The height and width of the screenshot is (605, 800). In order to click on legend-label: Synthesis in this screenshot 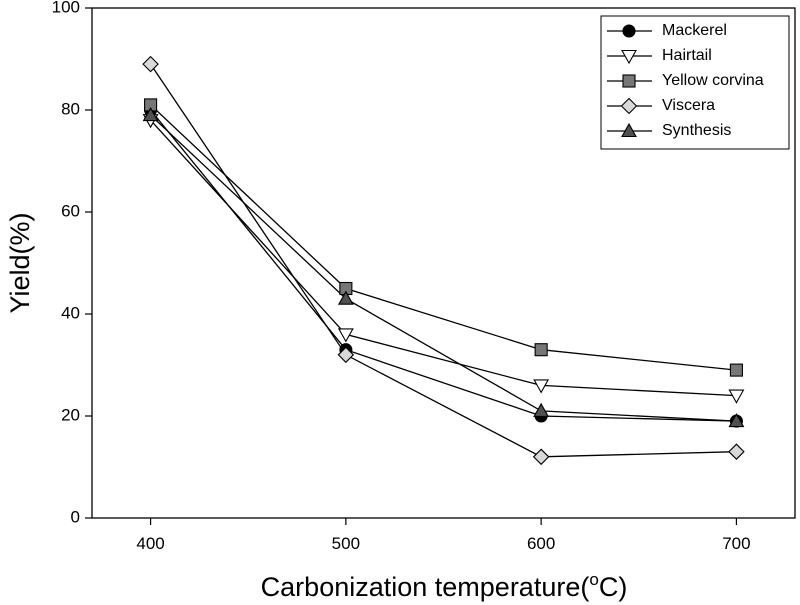, I will do `click(696, 130)`.